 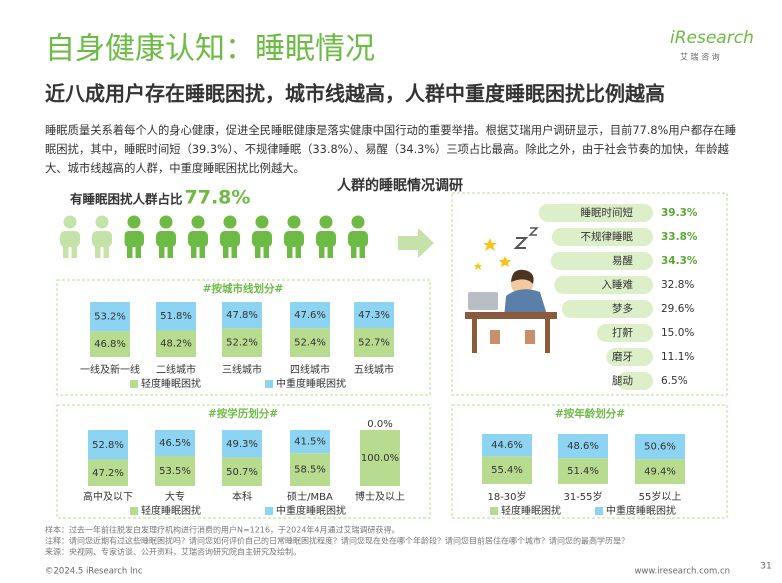 What do you see at coordinates (583, 446) in the screenshot?
I see `bar-value: 48.6%` at bounding box center [583, 446].